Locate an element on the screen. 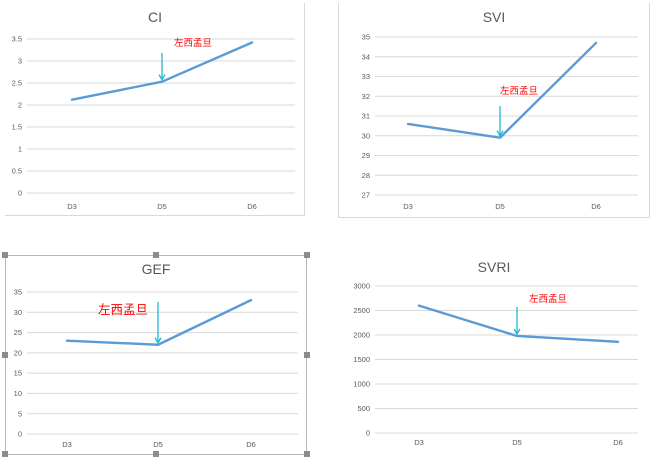 The width and height of the screenshot is (655, 459). y-tick-label: 5 is located at coordinates (20, 413).